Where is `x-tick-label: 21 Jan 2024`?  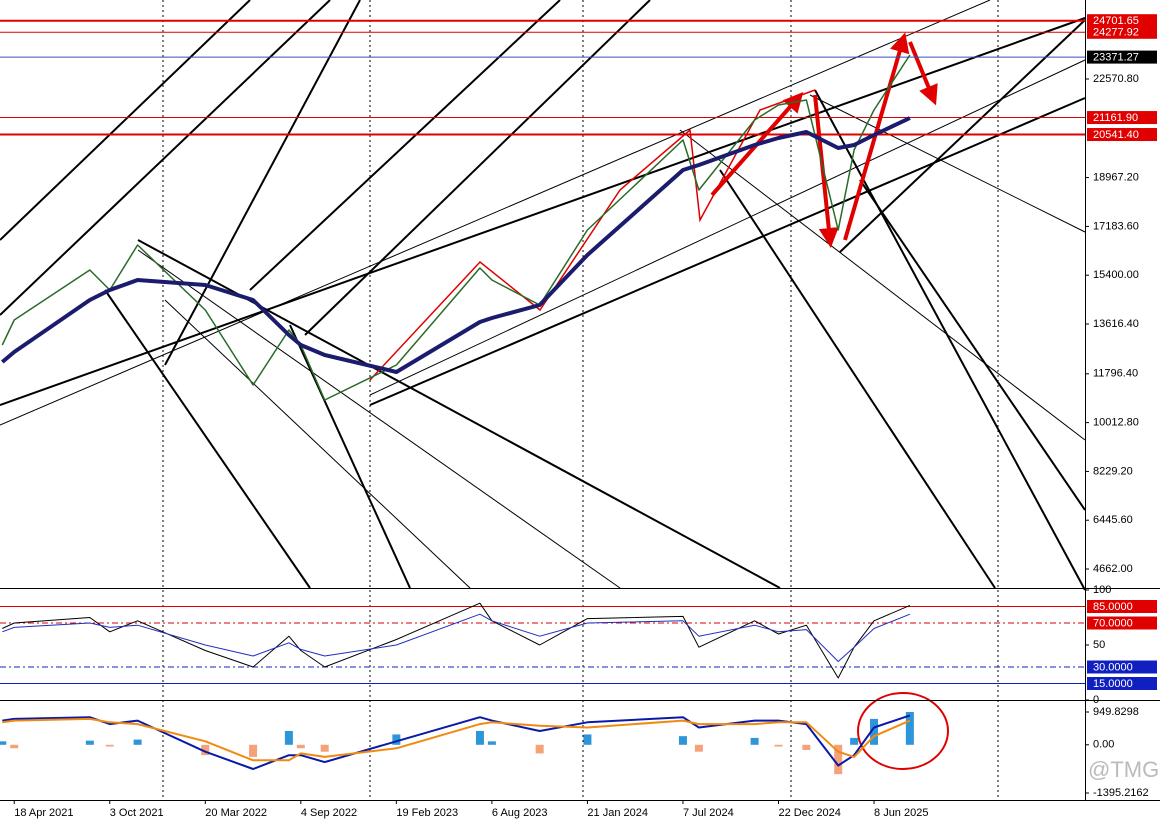
x-tick-label: 21 Jan 2024 is located at coordinates (617, 813).